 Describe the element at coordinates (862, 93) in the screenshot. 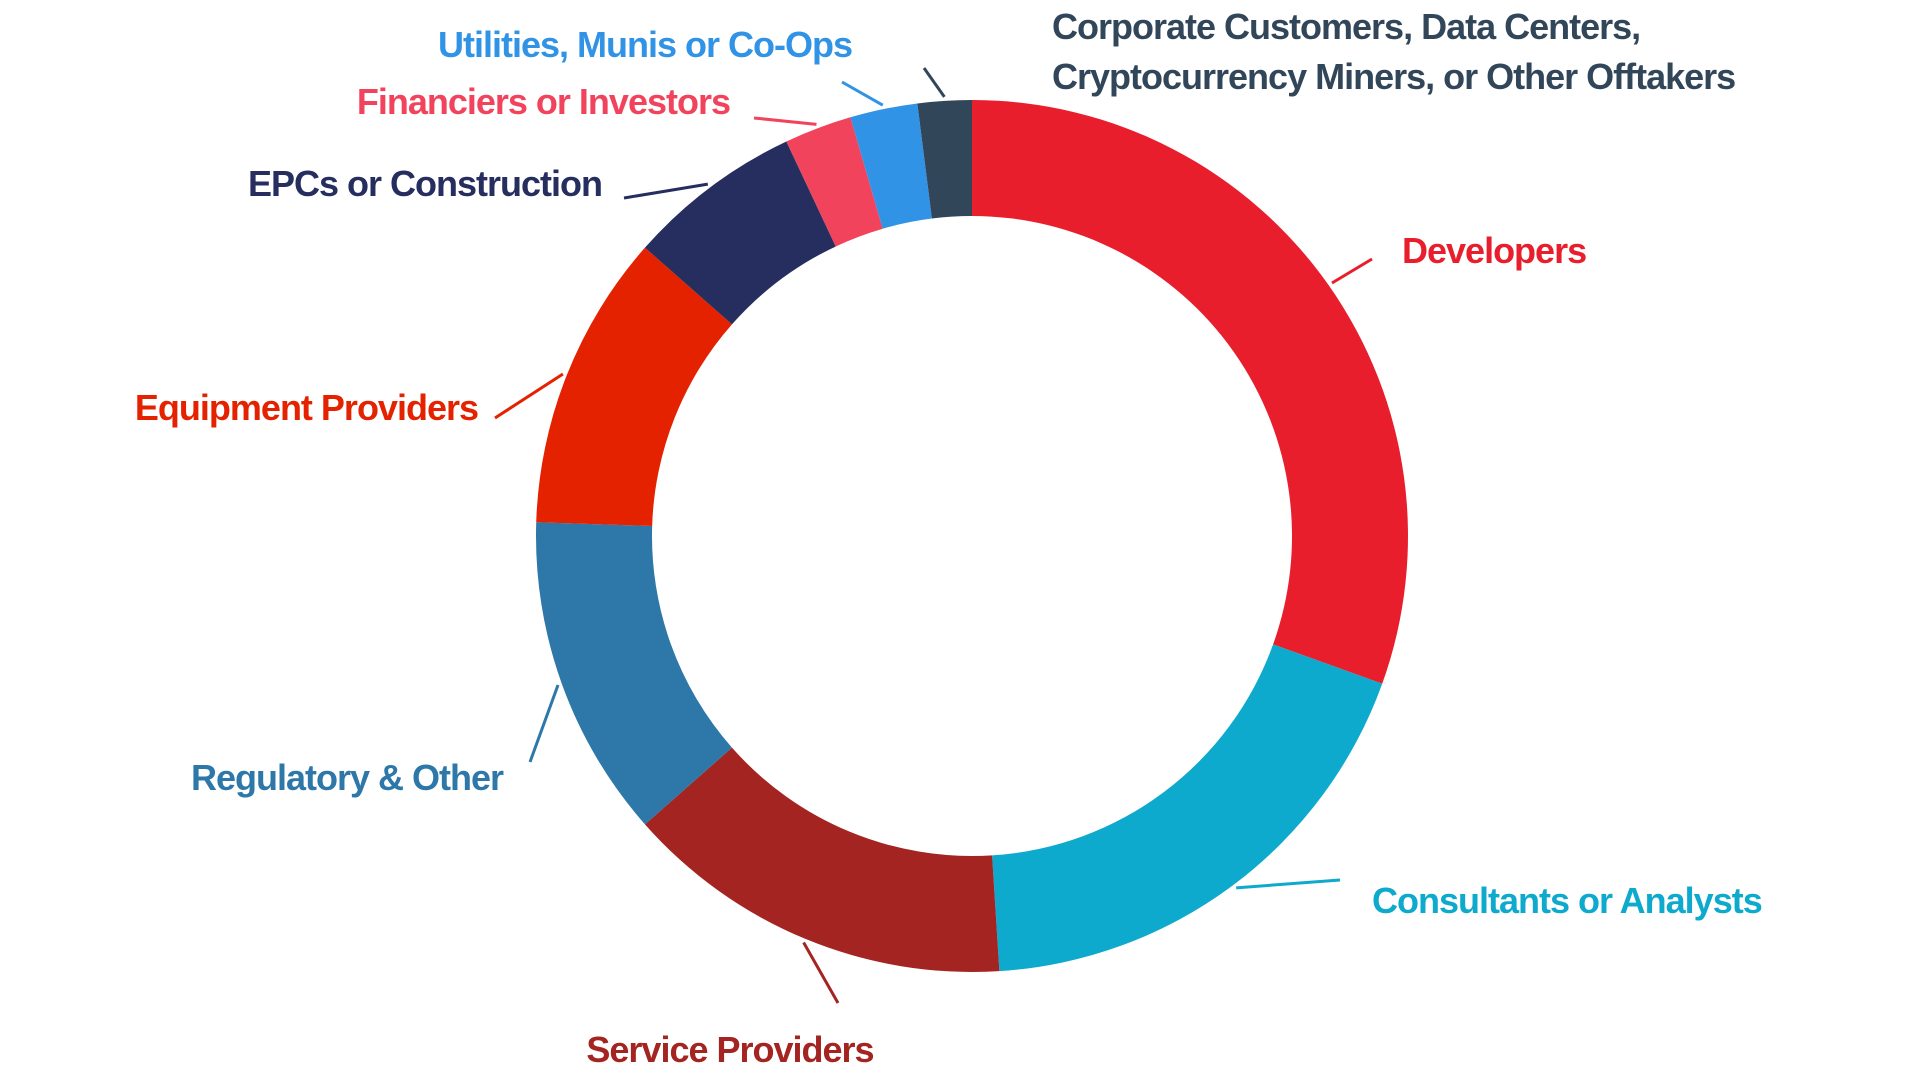

I see `leader-line-utilities-munis-or-co-ops` at that location.